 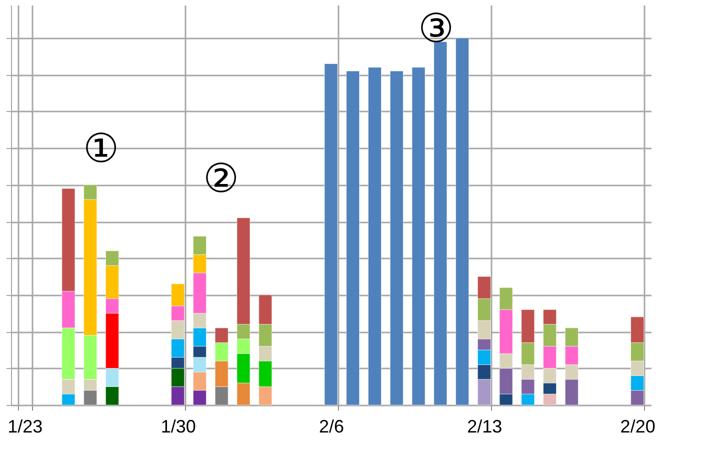 What do you see at coordinates (638, 426) in the screenshot?
I see `x-tick-label: 2/20` at bounding box center [638, 426].